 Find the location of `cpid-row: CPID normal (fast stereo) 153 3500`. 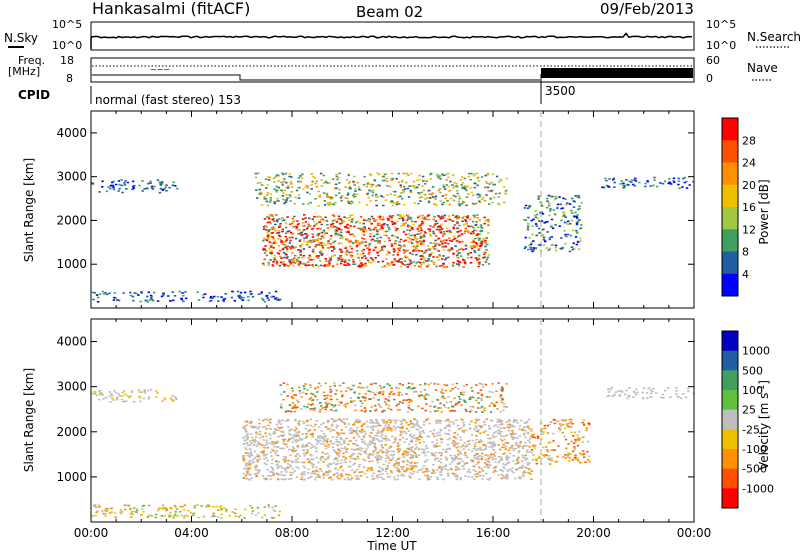

cpid-row: CPID normal (fast stereo) 153 3500 is located at coordinates (297, 90).